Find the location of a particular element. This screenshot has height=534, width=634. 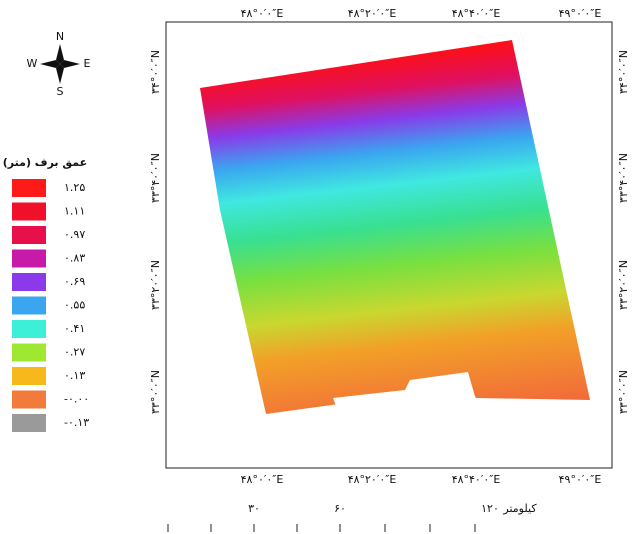

right-coord-label: ۳۳°۲۰′۰″N is located at coordinates (623, 285).